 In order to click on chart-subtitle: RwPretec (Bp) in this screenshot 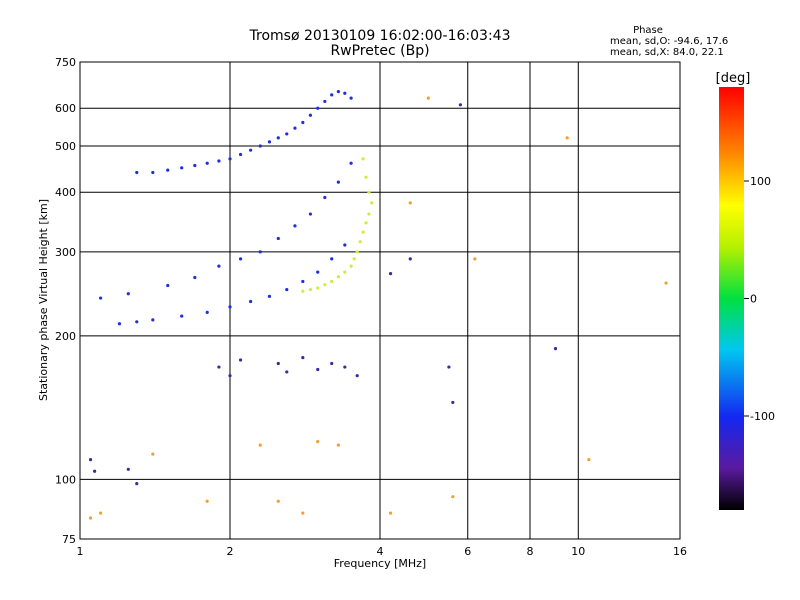, I will do `click(379, 51)`.